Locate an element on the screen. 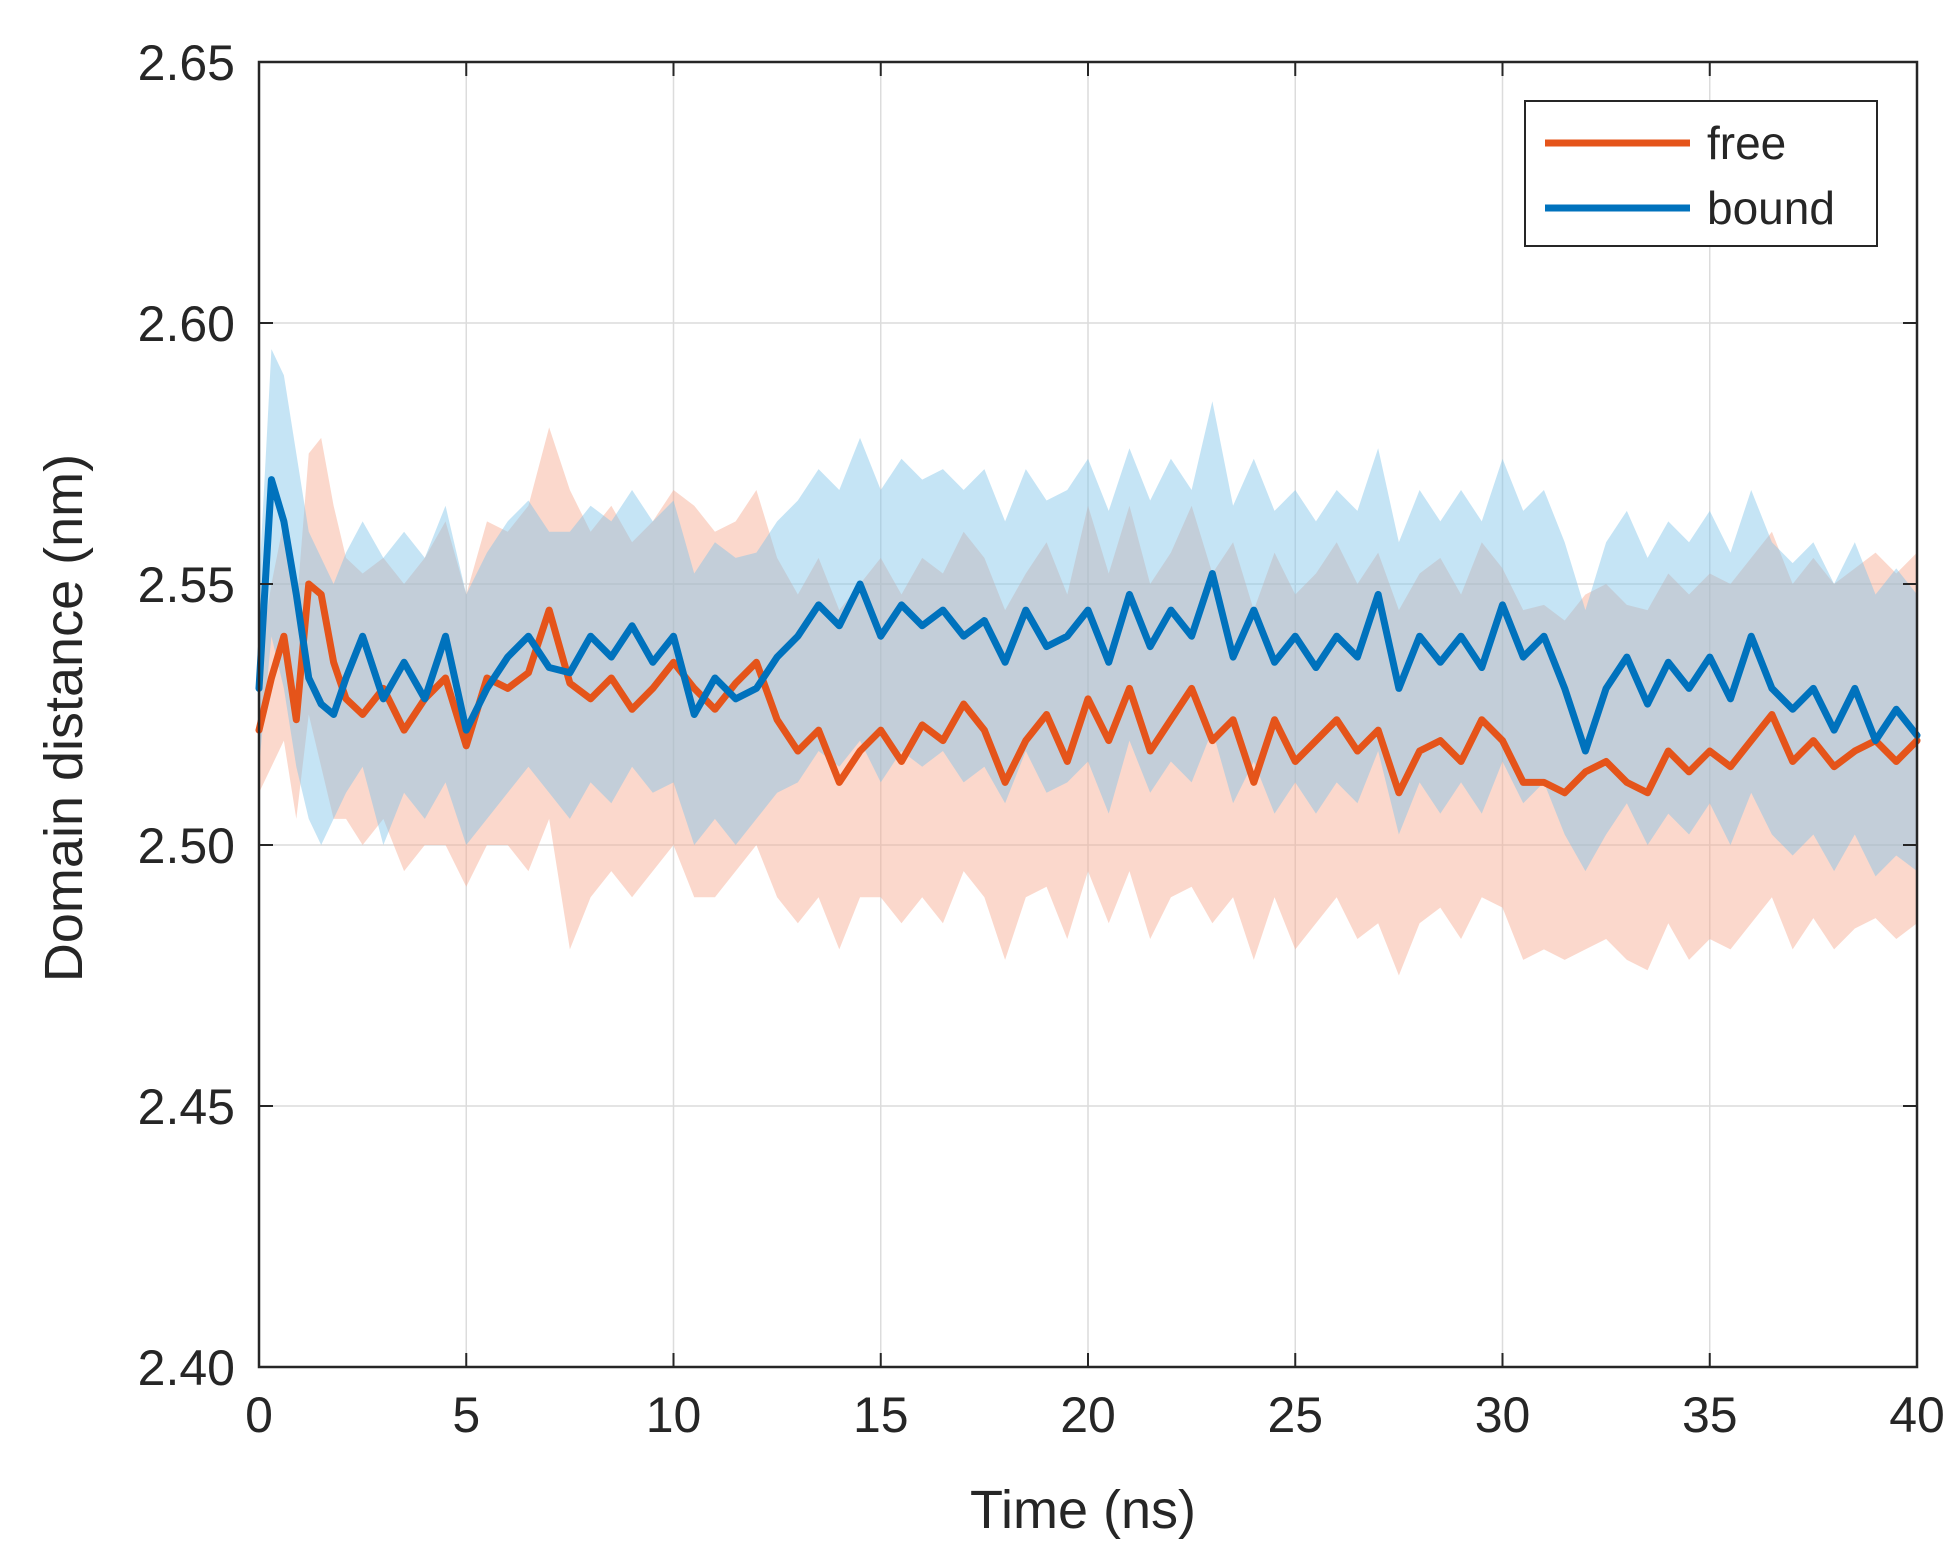 The image size is (1955, 1553). x-tick-label: 25 is located at coordinates (1295, 1415).